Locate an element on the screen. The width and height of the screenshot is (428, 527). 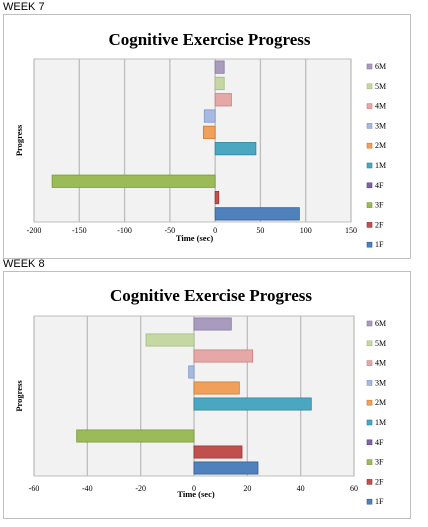
x-tick-label: 50 is located at coordinates (260, 230).